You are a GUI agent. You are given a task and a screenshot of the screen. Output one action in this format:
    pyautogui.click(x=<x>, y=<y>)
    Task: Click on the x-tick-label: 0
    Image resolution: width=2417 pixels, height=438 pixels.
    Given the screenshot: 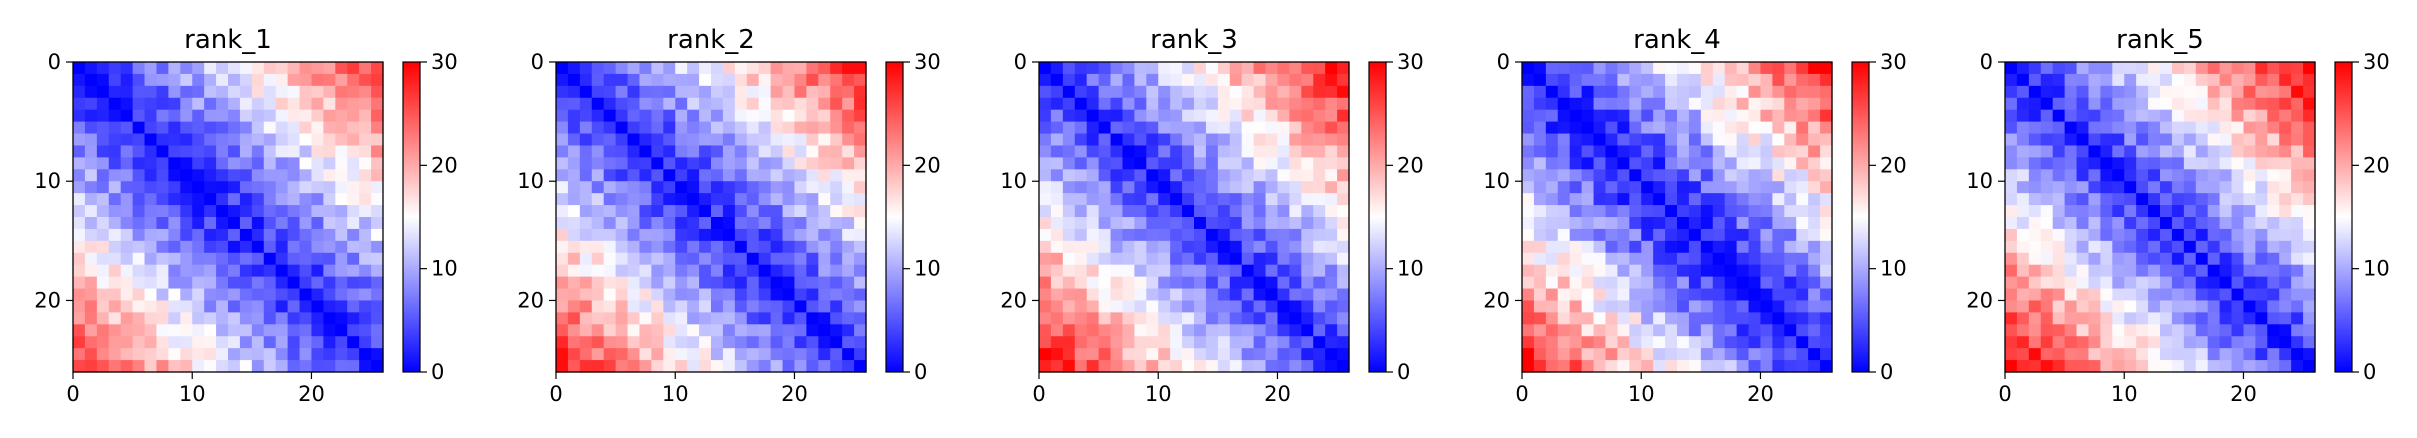 What is the action you would take?
    pyautogui.click(x=1038, y=394)
    